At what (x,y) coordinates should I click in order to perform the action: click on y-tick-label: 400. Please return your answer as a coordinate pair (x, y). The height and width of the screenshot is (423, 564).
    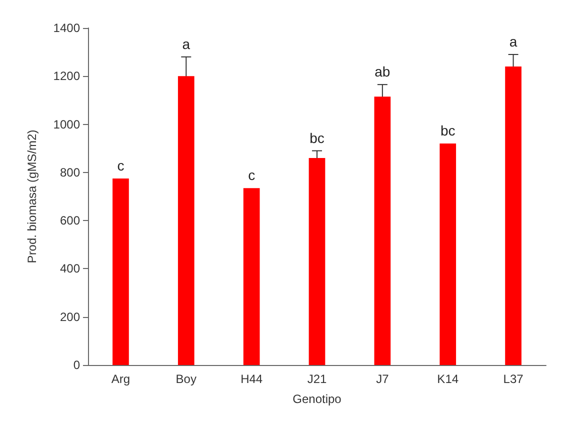
    Looking at the image, I should click on (70, 269).